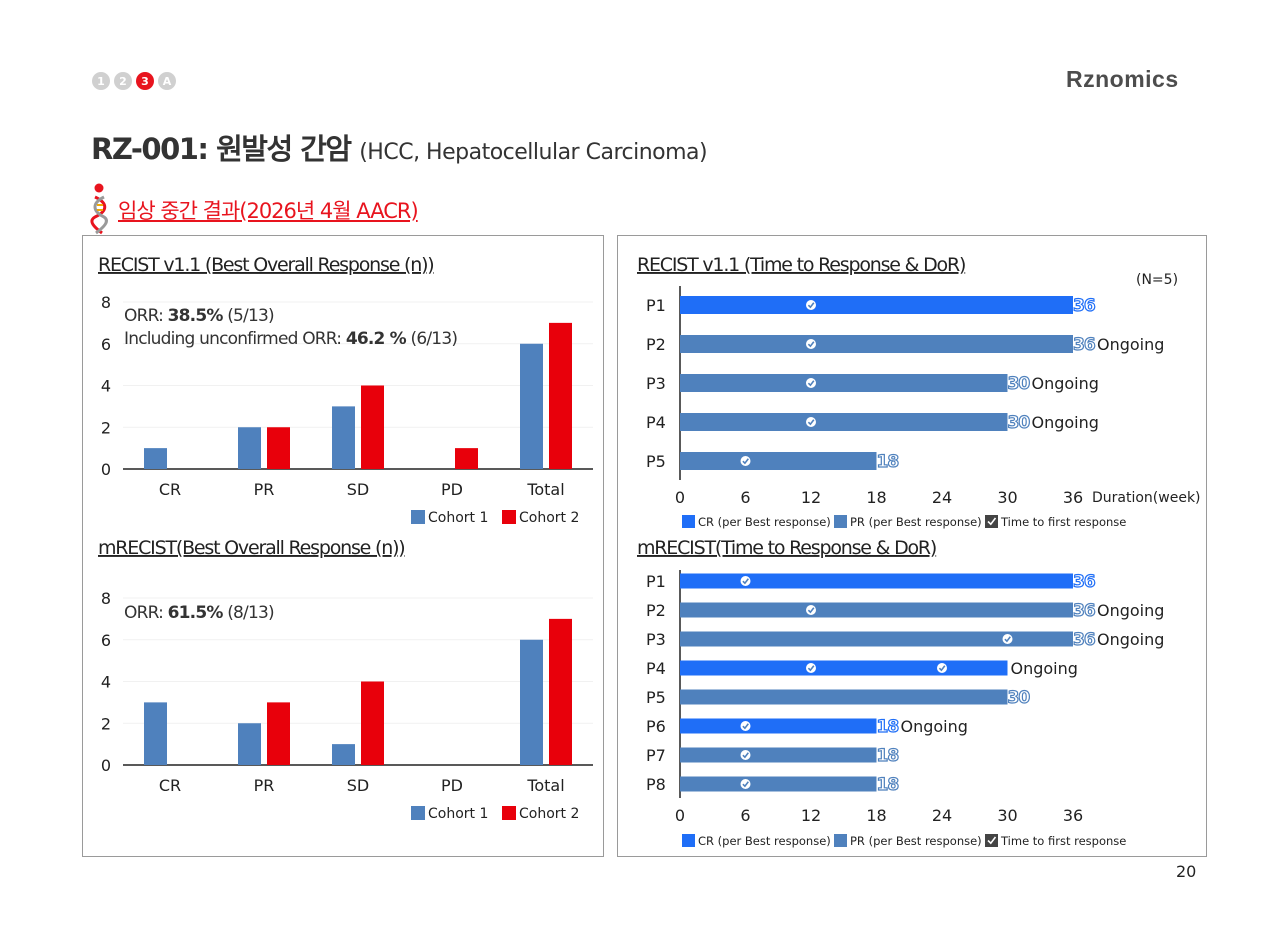 This screenshot has width=1280, height=937. What do you see at coordinates (199, 613) in the screenshot?
I see `orr-annotation: ORR: 61.5% (8/13)` at bounding box center [199, 613].